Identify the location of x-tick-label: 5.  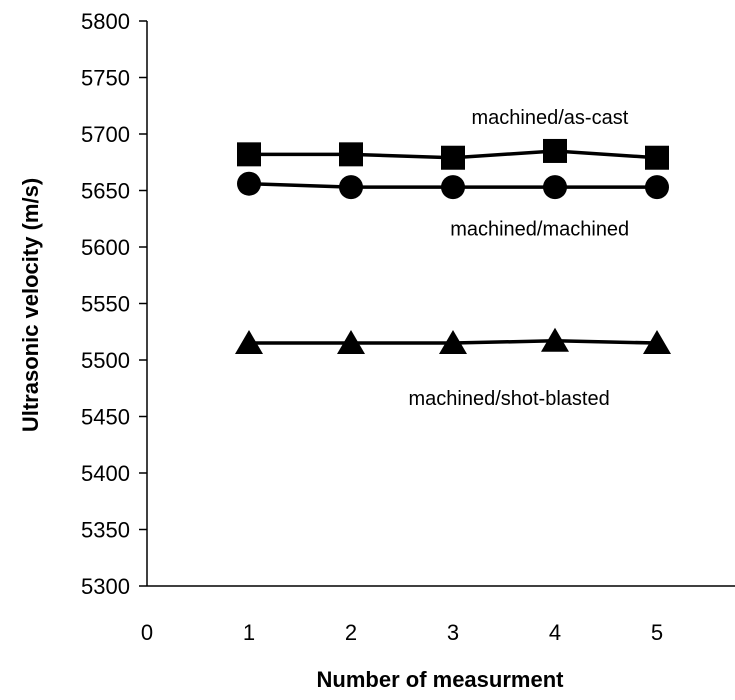
(657, 632).